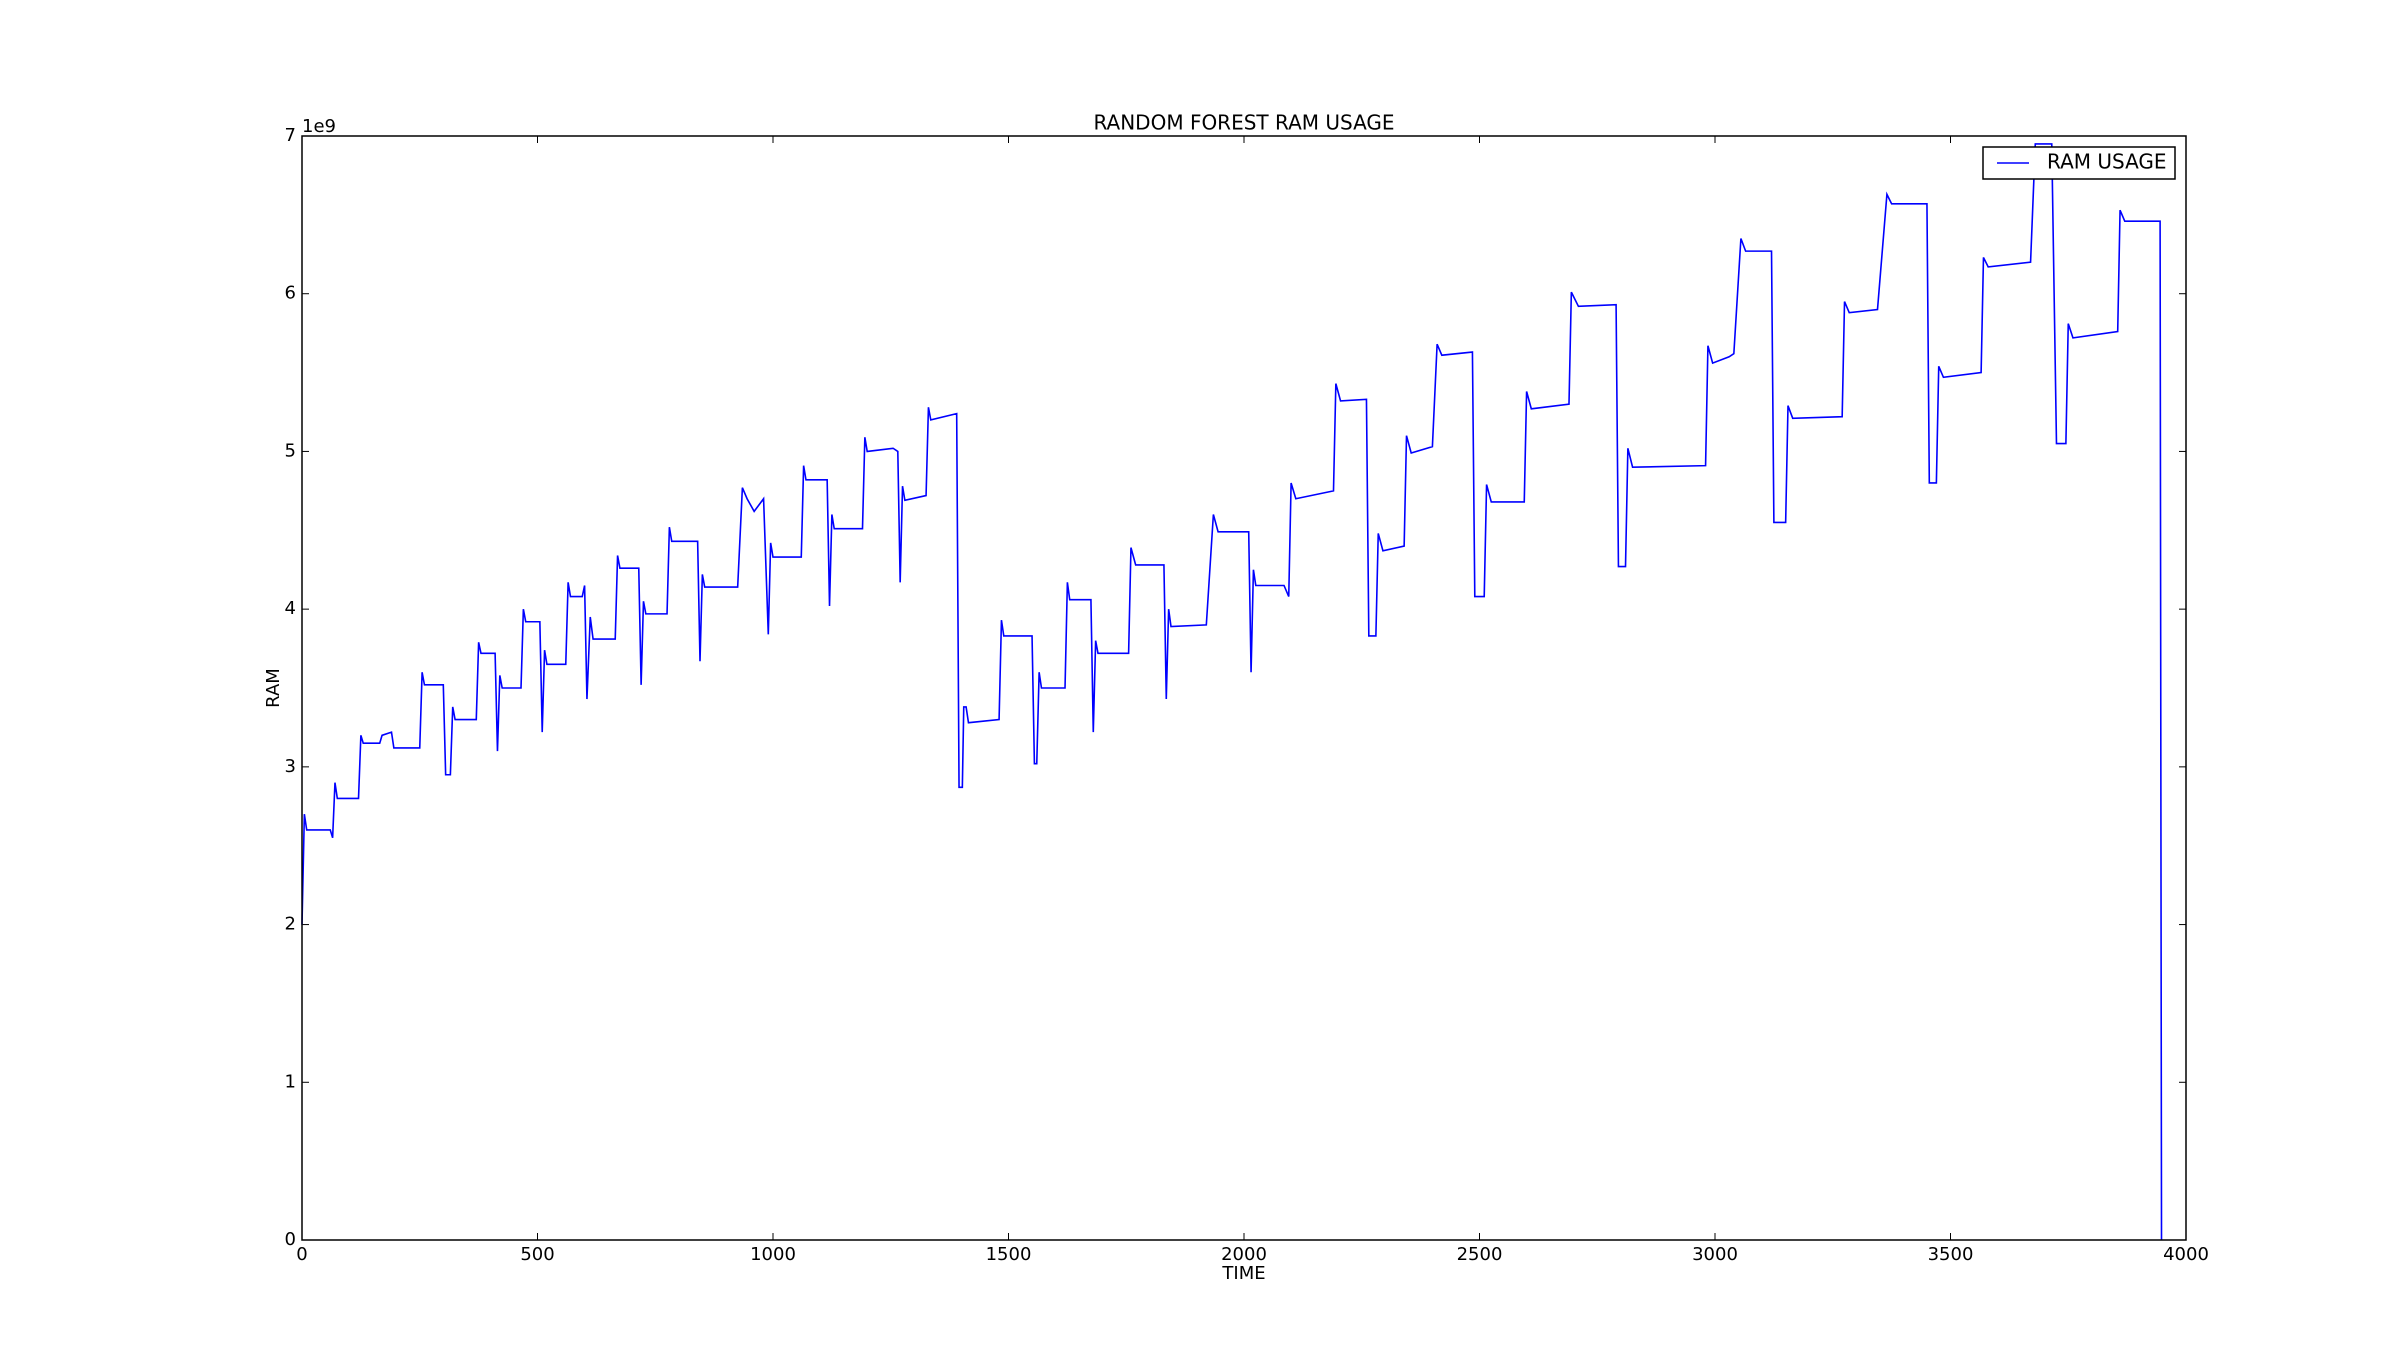 This screenshot has width=2400, height=1362. I want to click on y-tick-label: 1, so click(290, 1081).